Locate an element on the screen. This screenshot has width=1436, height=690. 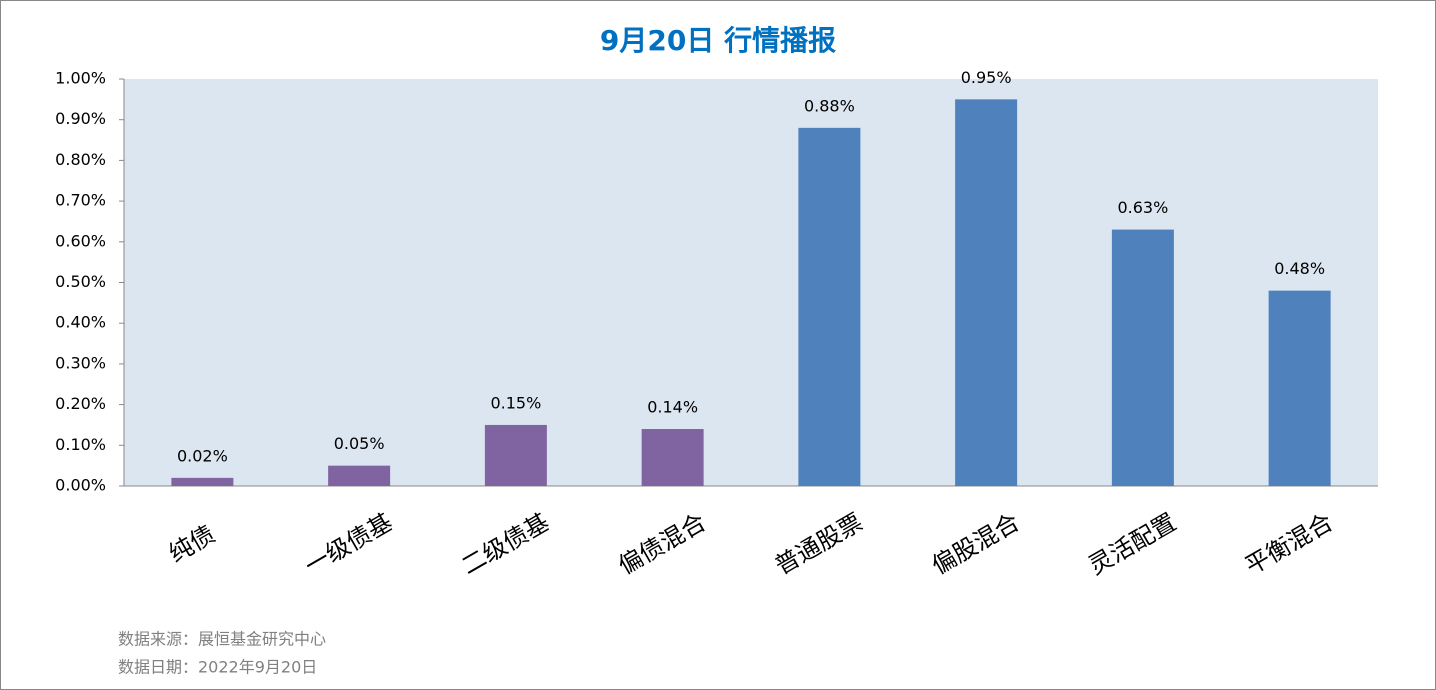
y-tick-label: 0.00% is located at coordinates (80, 485).